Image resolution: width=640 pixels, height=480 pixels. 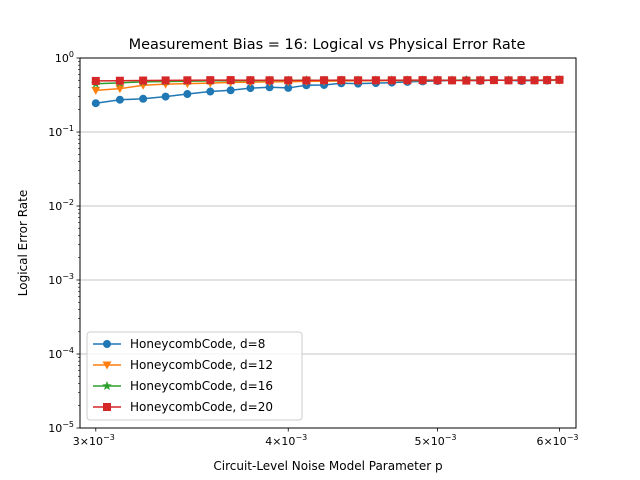 What do you see at coordinates (201, 407) in the screenshot?
I see `legend-label: HoneycombCode, d=20` at bounding box center [201, 407].